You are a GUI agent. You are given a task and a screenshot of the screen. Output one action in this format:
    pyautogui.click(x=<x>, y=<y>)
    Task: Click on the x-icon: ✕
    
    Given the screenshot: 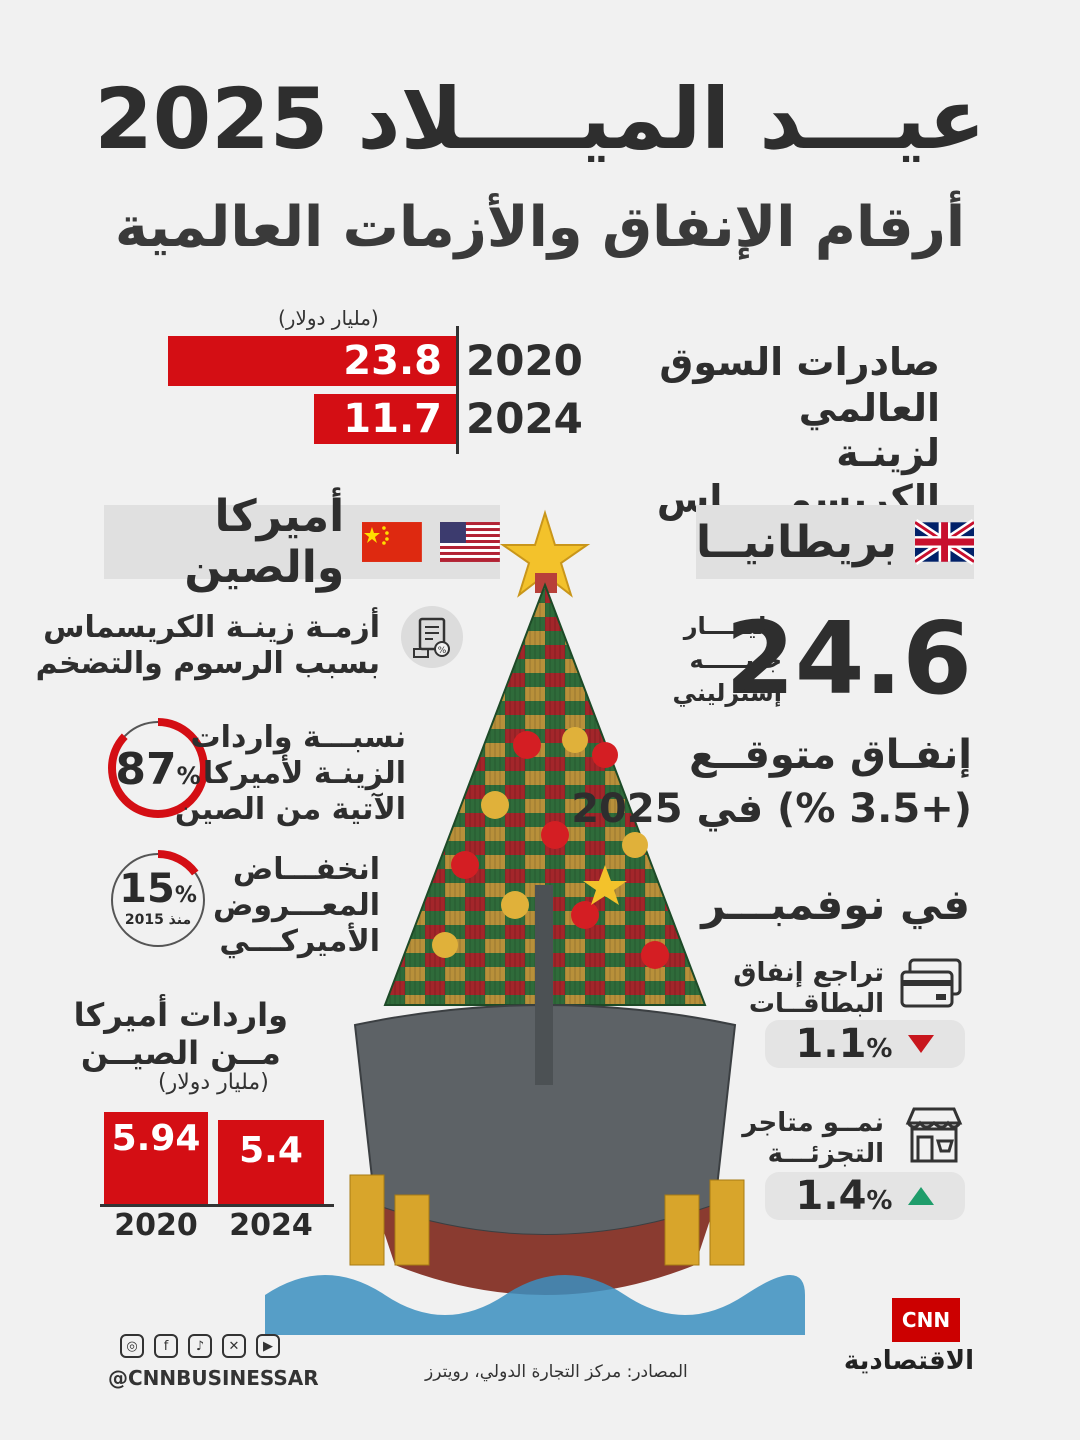 What is the action you would take?
    pyautogui.click(x=234, y=1346)
    